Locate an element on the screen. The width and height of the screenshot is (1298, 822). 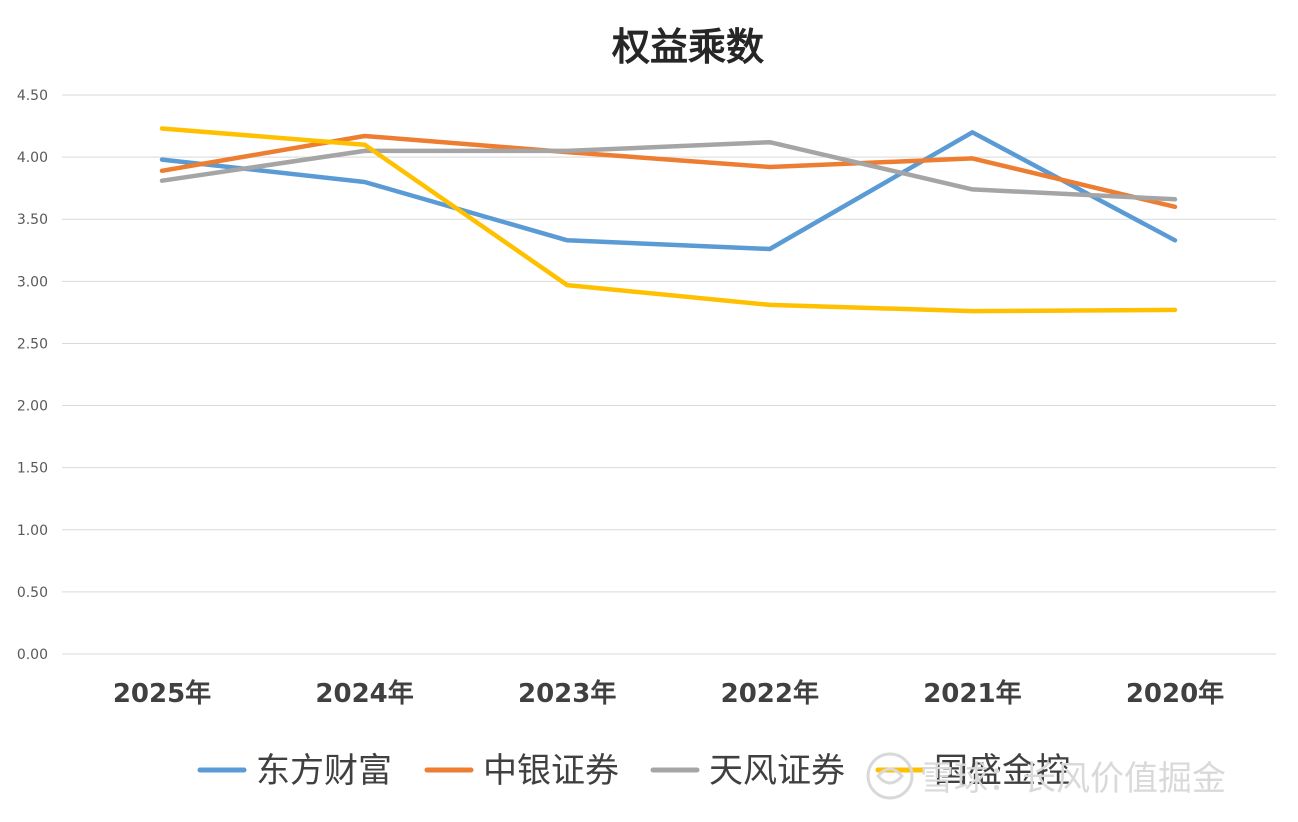
y-tick-label: 2.50 is located at coordinates (32, 344).